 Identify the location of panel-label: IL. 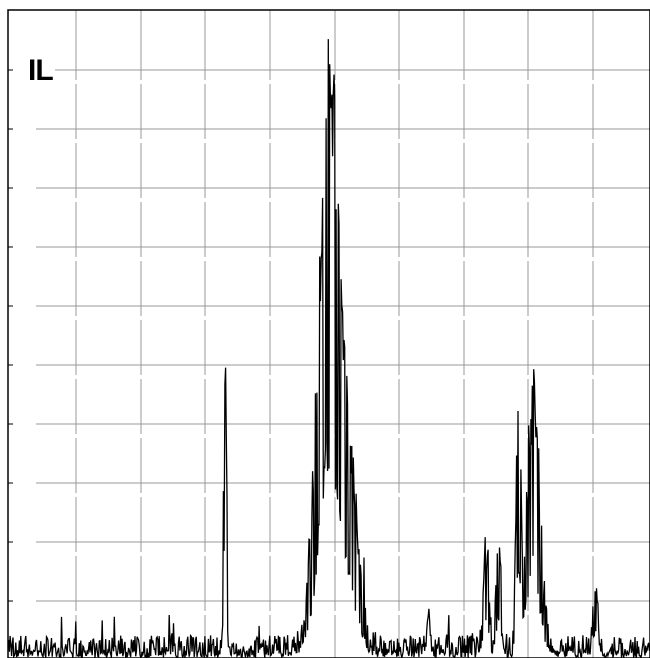
(40, 70).